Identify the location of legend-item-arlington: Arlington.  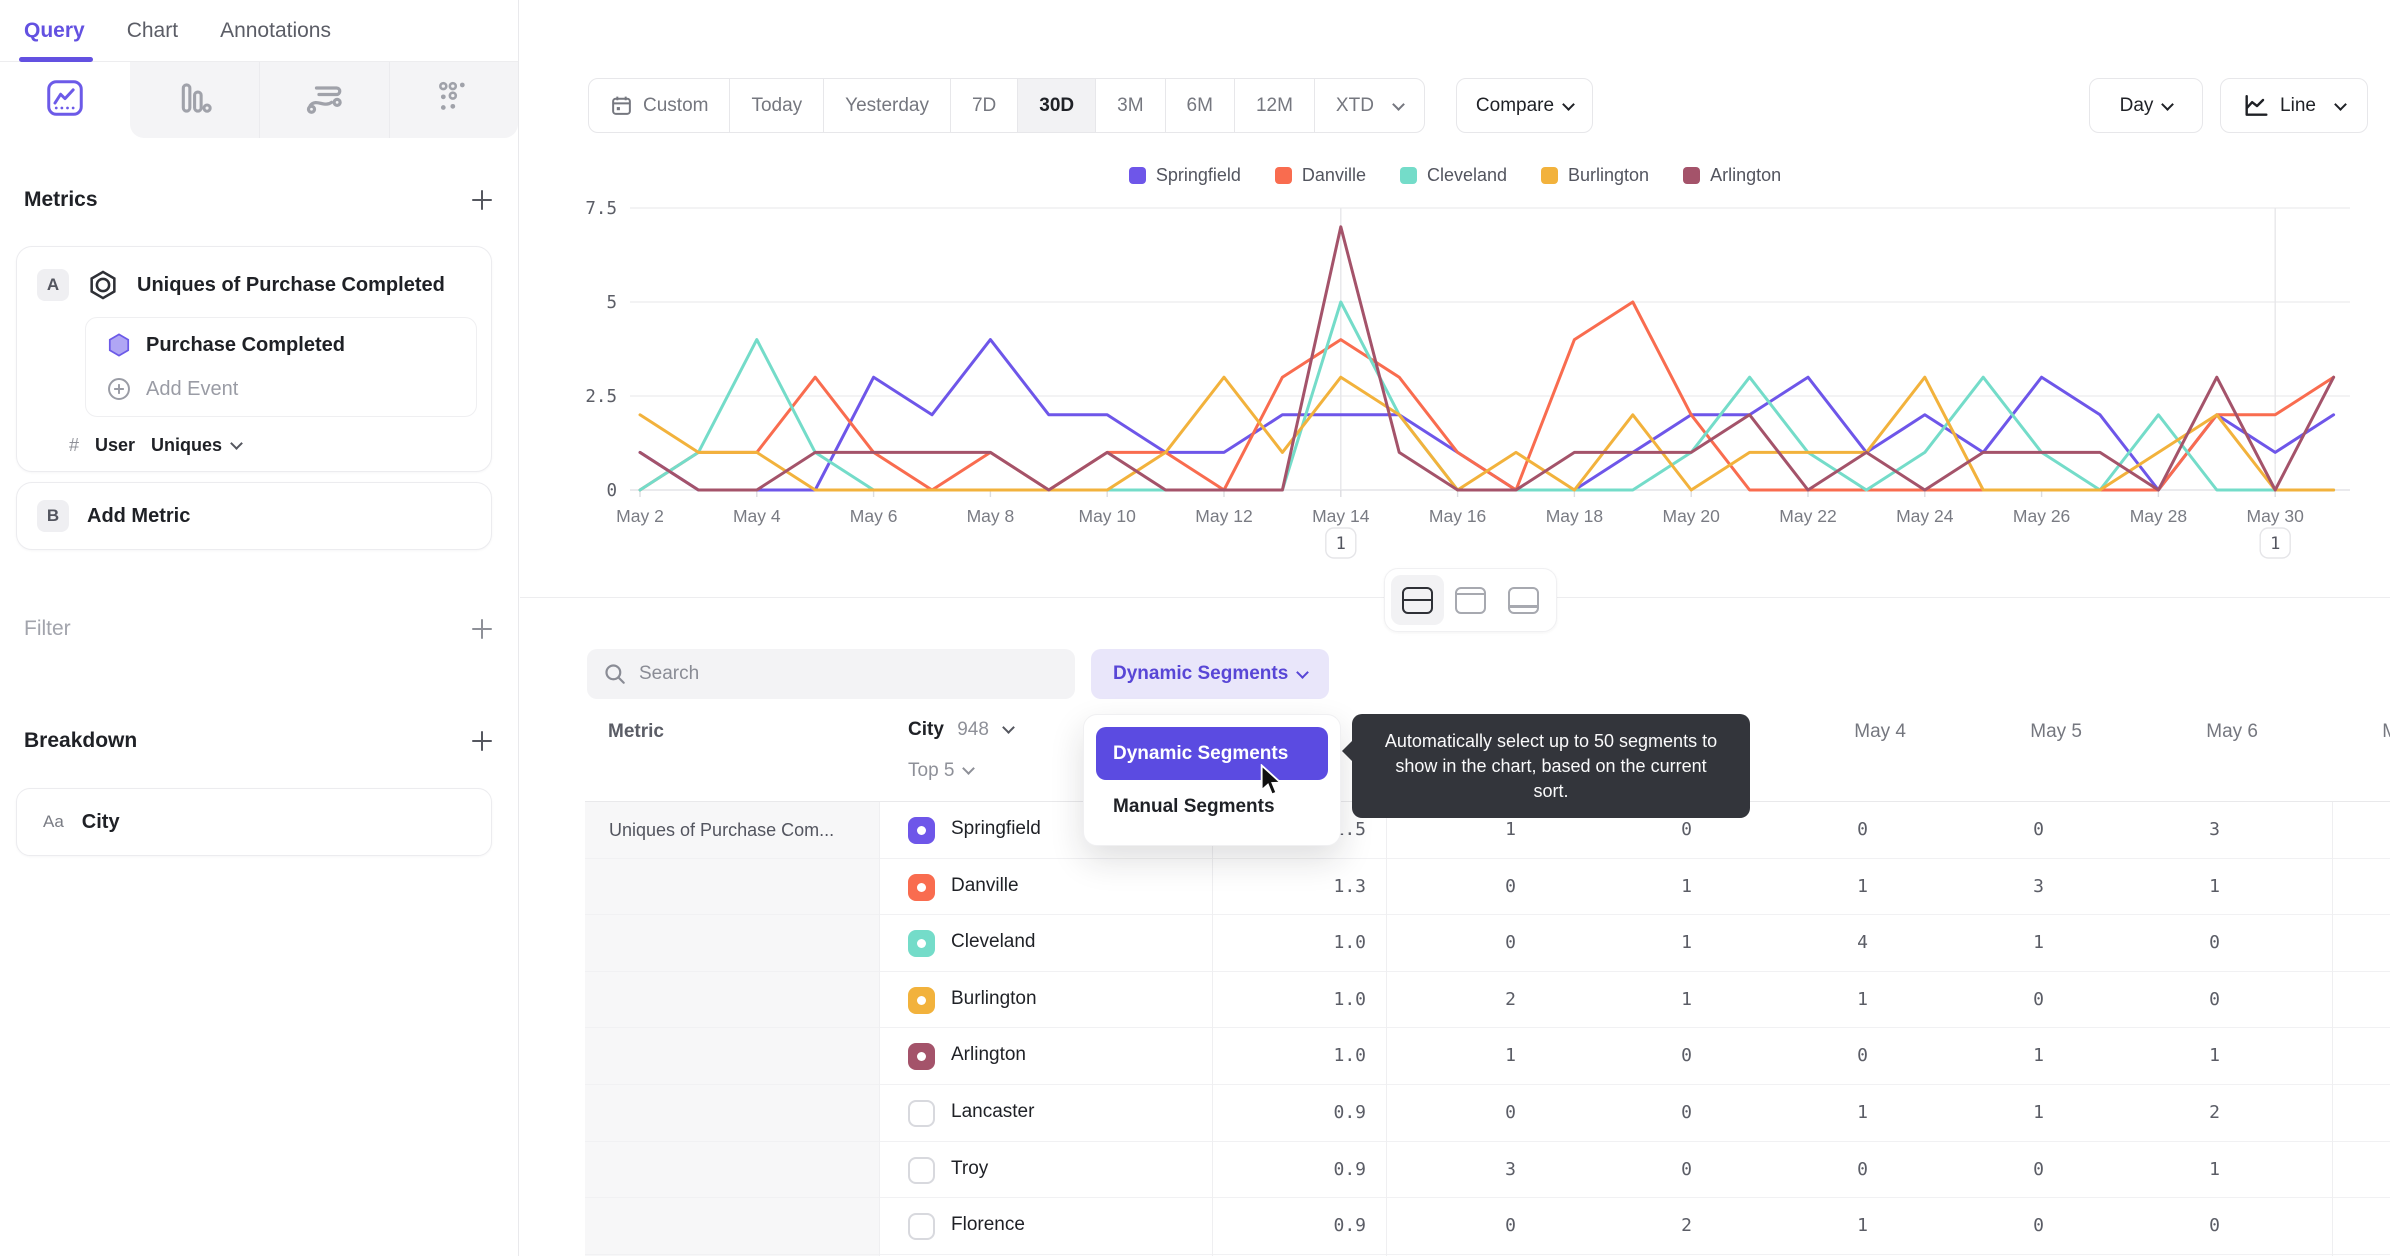
(1732, 175).